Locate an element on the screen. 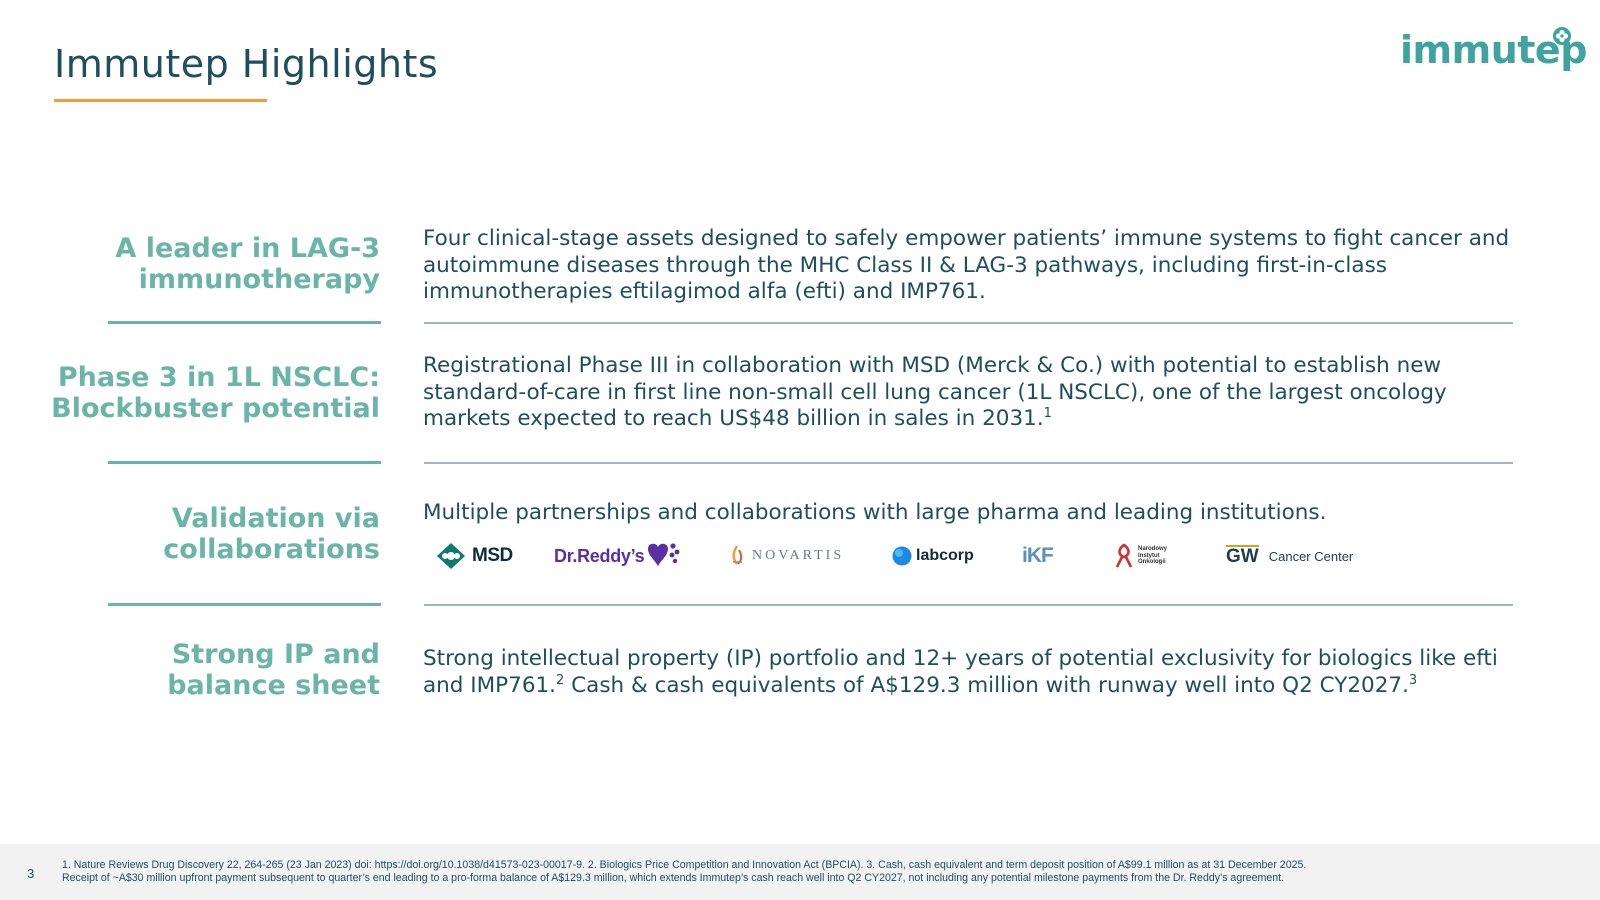 This screenshot has height=900, width=1600. nio-line: Narodowy is located at coordinates (1153, 549).